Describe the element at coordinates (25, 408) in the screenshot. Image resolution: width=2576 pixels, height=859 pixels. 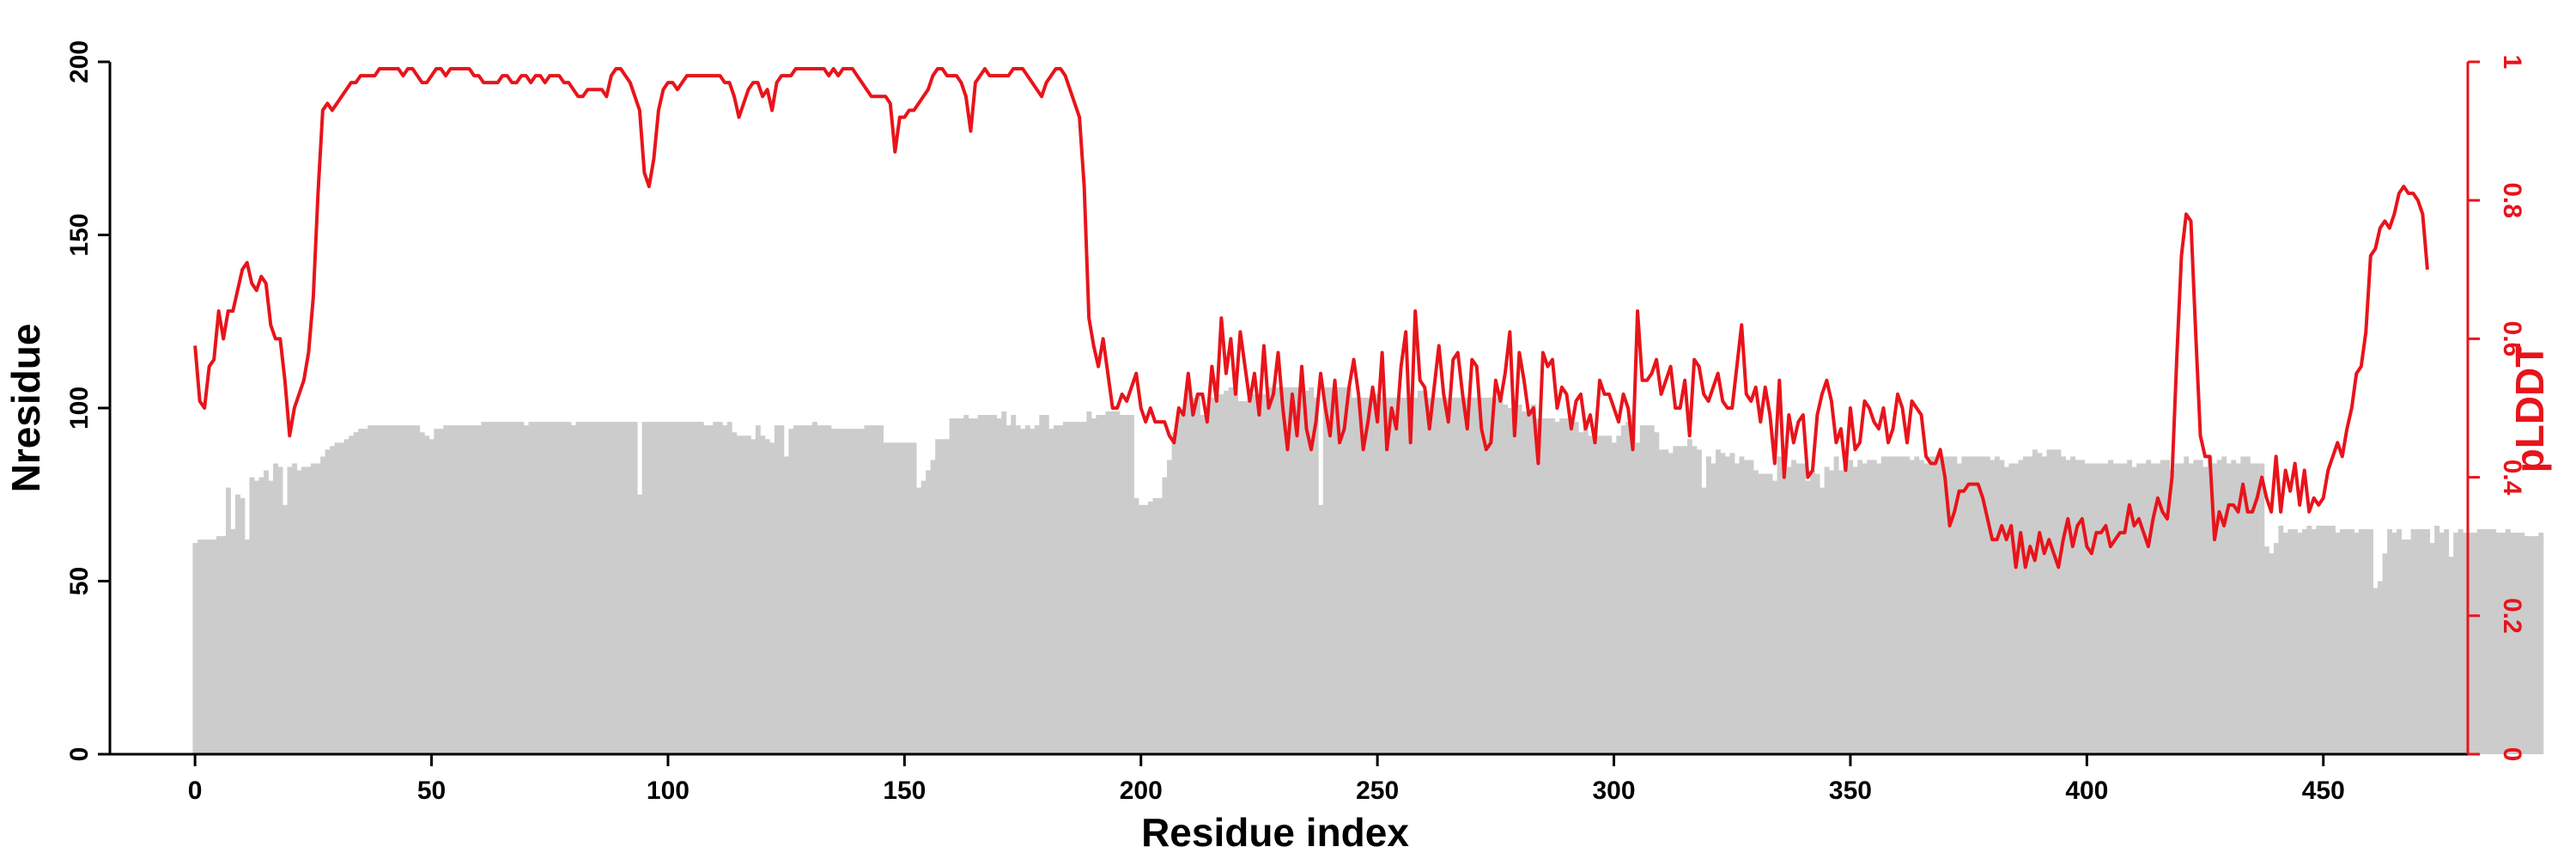
I see `y-axis-title: Nresidue` at that location.